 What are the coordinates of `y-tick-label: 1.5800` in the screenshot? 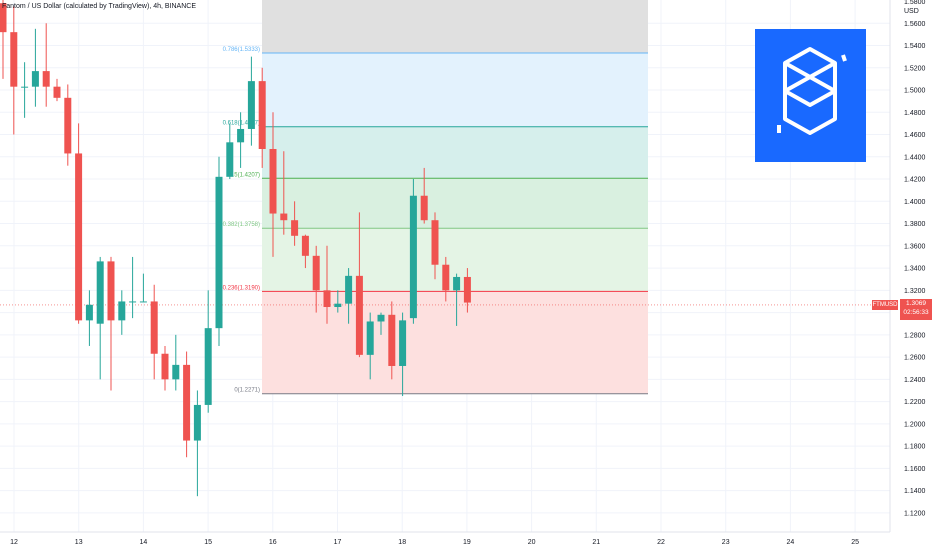 It's located at (915, 3).